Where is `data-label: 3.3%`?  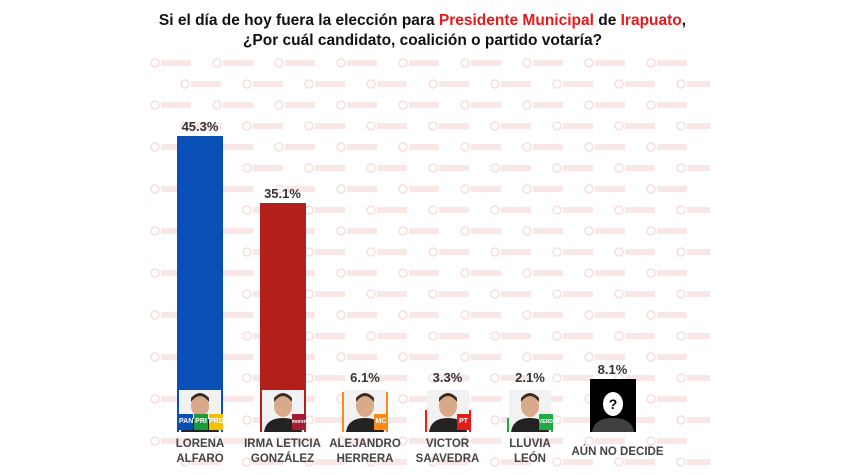 data-label: 3.3% is located at coordinates (447, 377).